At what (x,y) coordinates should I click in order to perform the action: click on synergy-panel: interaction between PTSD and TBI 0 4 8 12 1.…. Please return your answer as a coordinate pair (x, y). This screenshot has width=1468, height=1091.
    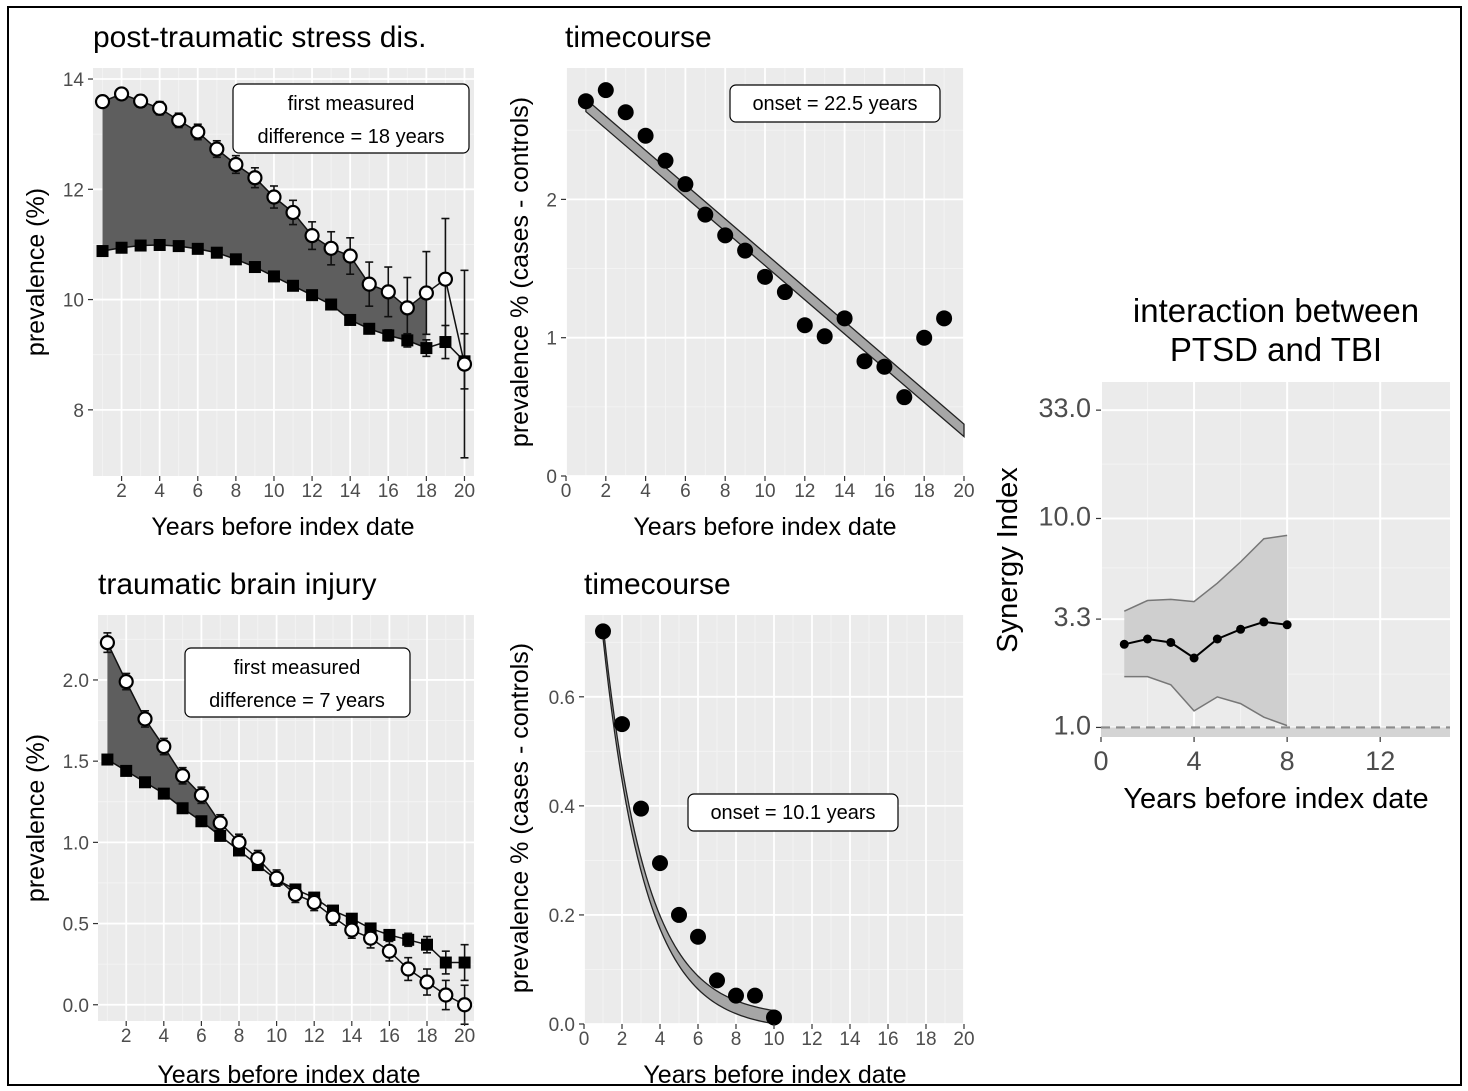
    Looking at the image, I should click on (1221, 553).